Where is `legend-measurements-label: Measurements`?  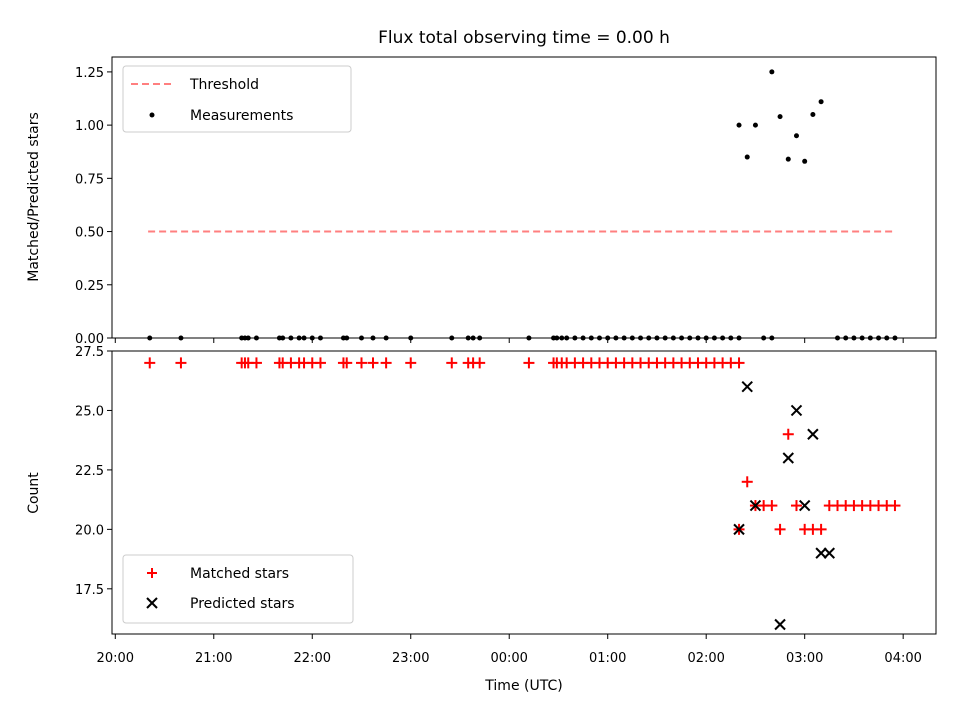
legend-measurements-label: Measurements is located at coordinates (241, 116).